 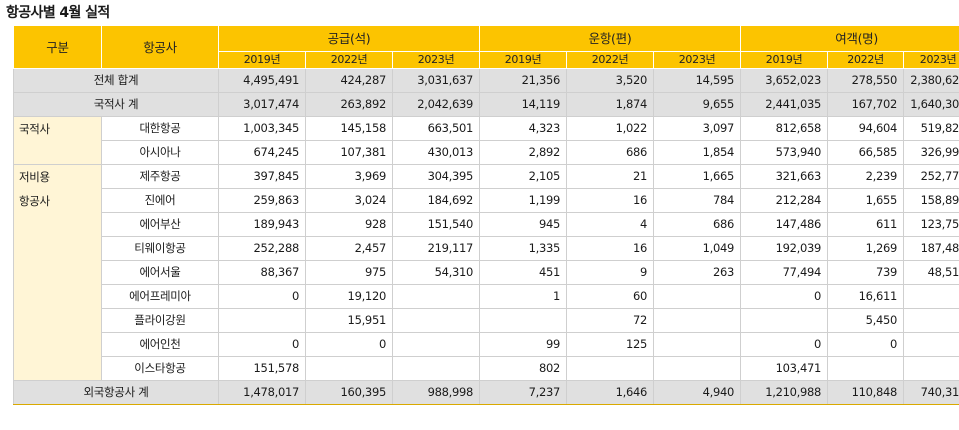 I want to click on header-supply-seats: 공급(석), so click(x=349, y=38).